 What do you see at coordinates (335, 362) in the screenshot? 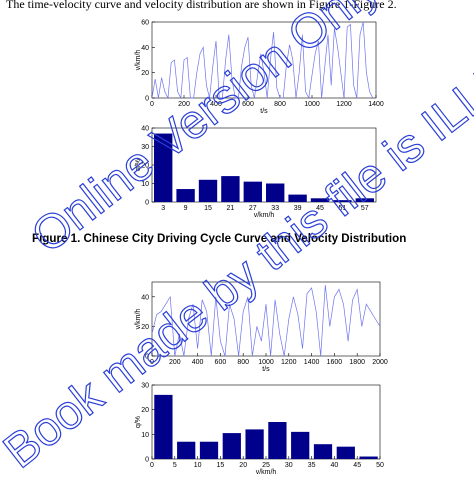
I see `chart3-xtick-label: 1600` at bounding box center [335, 362].